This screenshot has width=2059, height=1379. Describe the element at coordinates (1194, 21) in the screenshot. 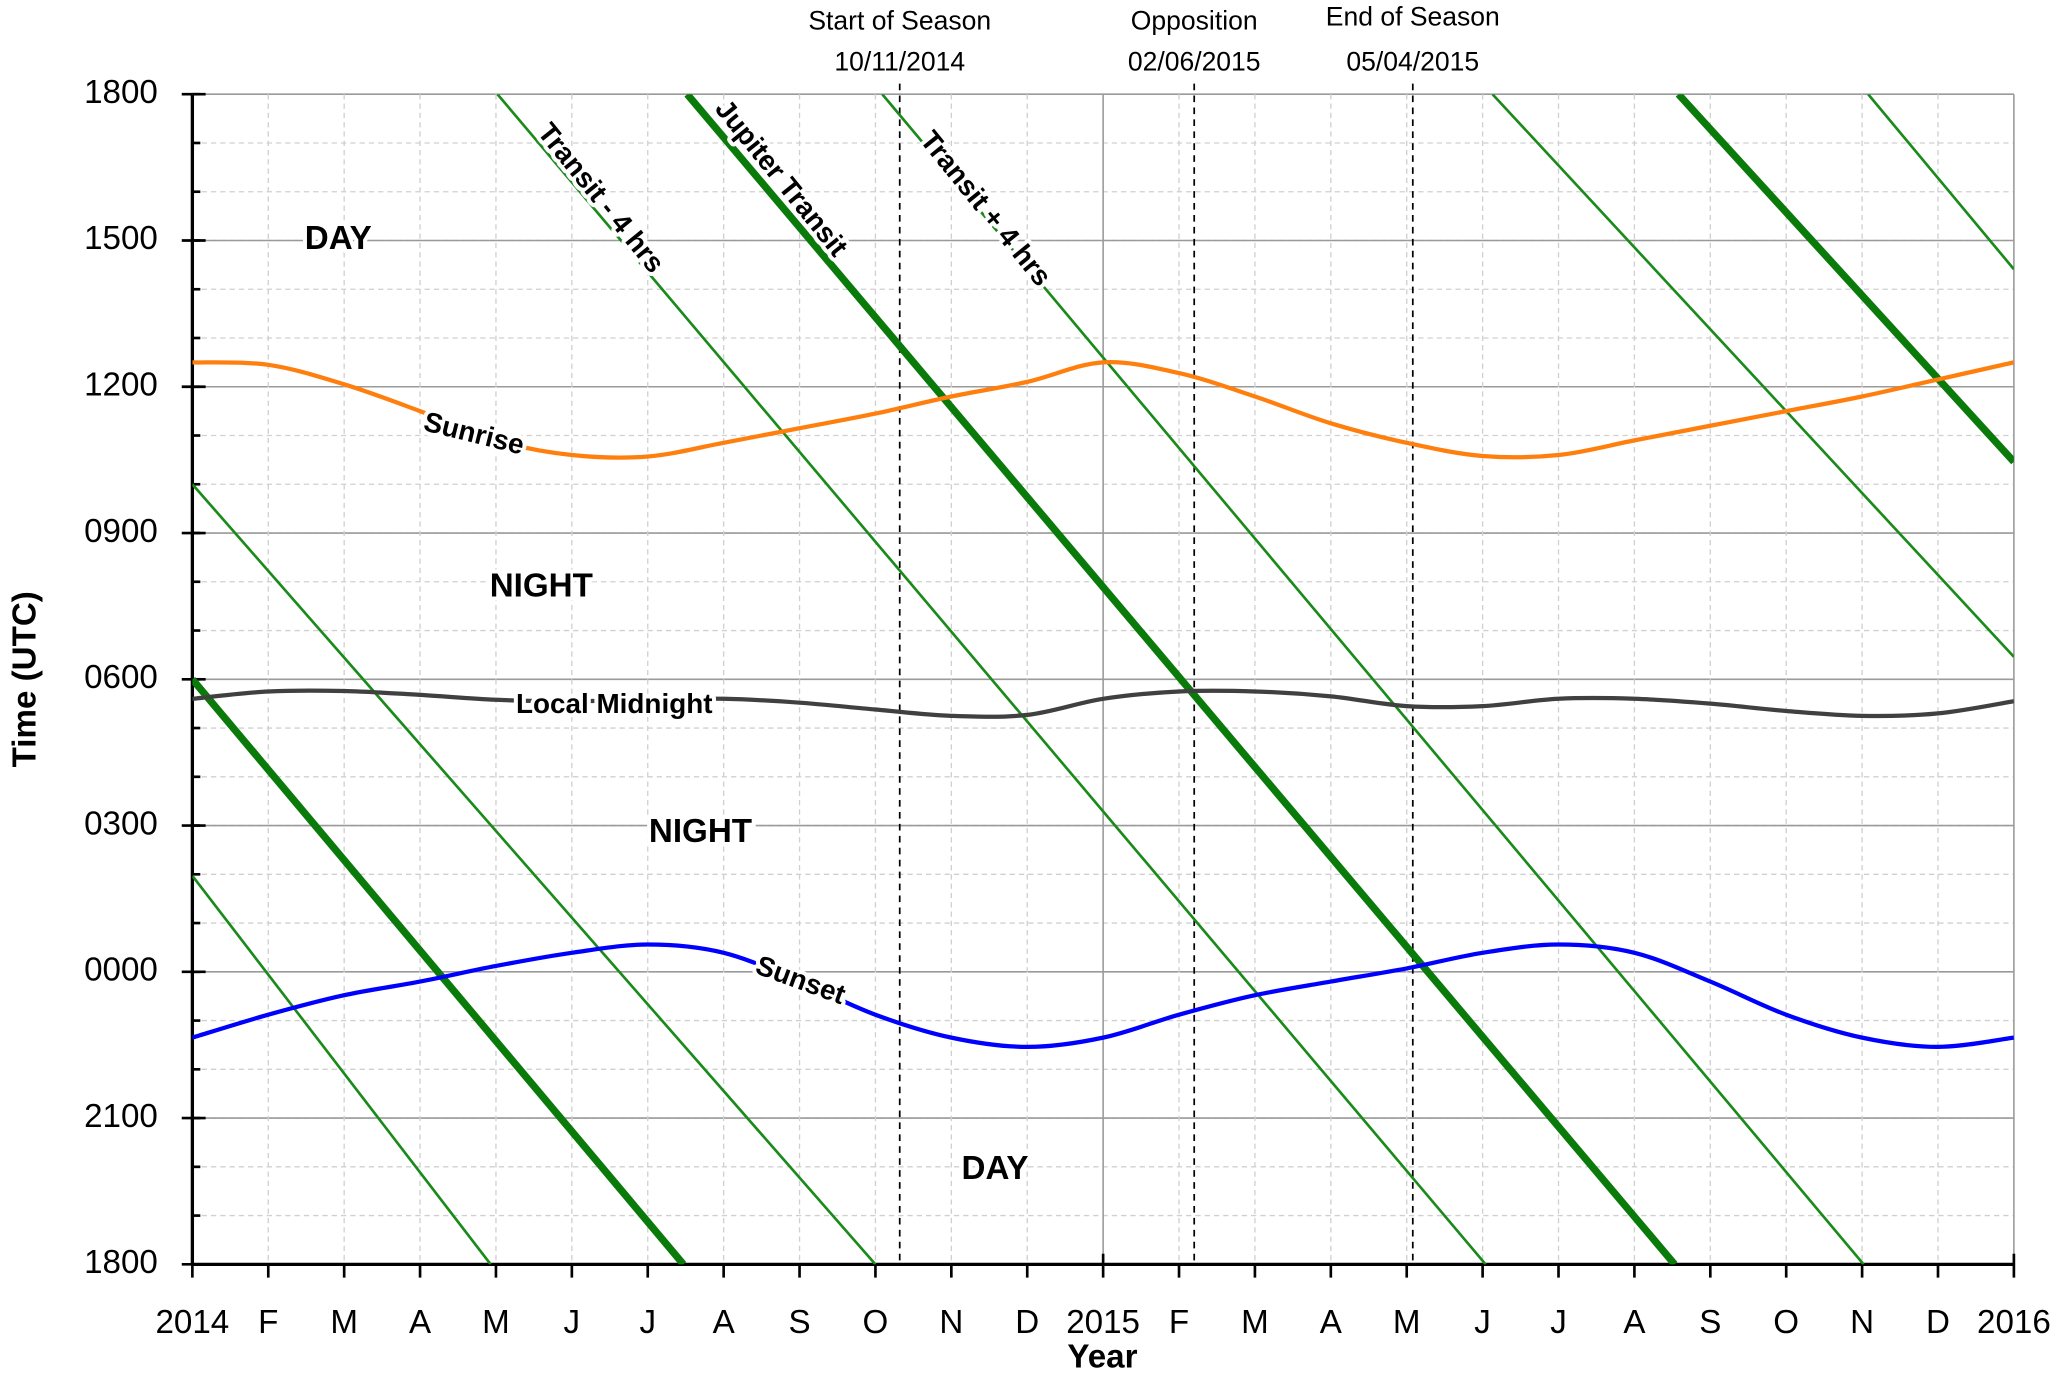

I see `event-label: Opposition` at that location.